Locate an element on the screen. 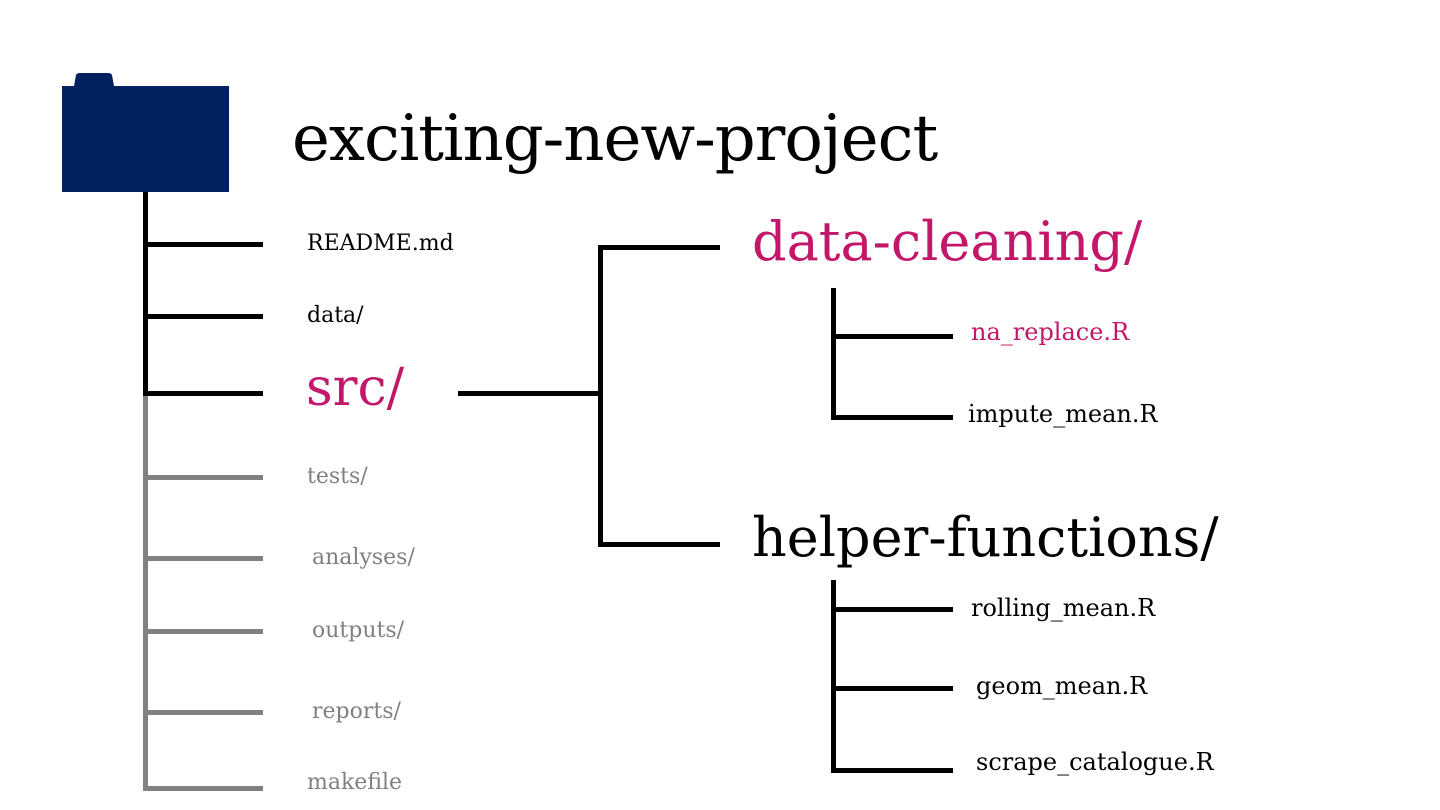 The height and width of the screenshot is (810, 1440). root-trunk-line-secondary is located at coordinates (145, 592).